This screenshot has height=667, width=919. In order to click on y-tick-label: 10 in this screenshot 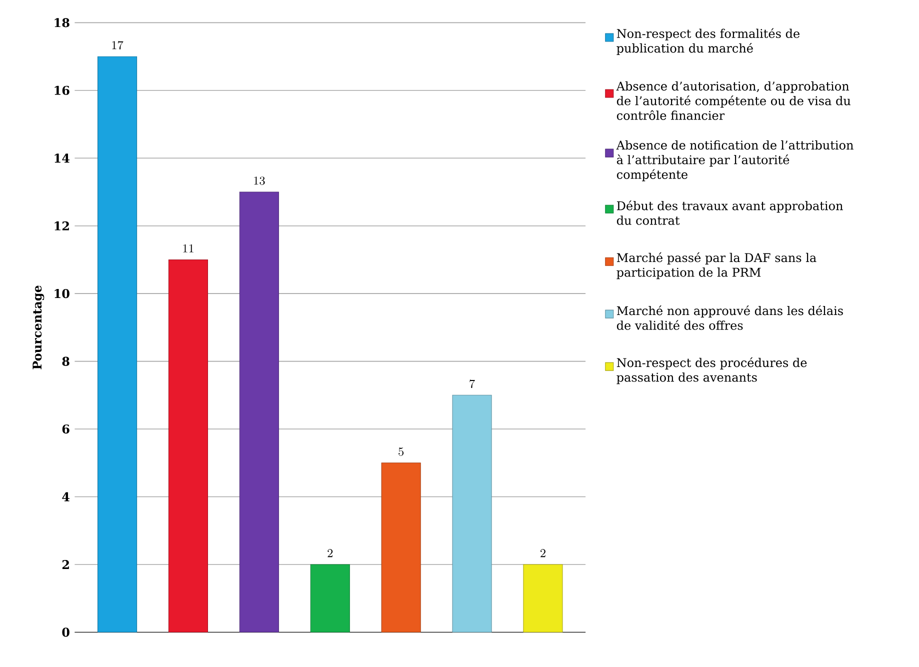, I will do `click(62, 293)`.